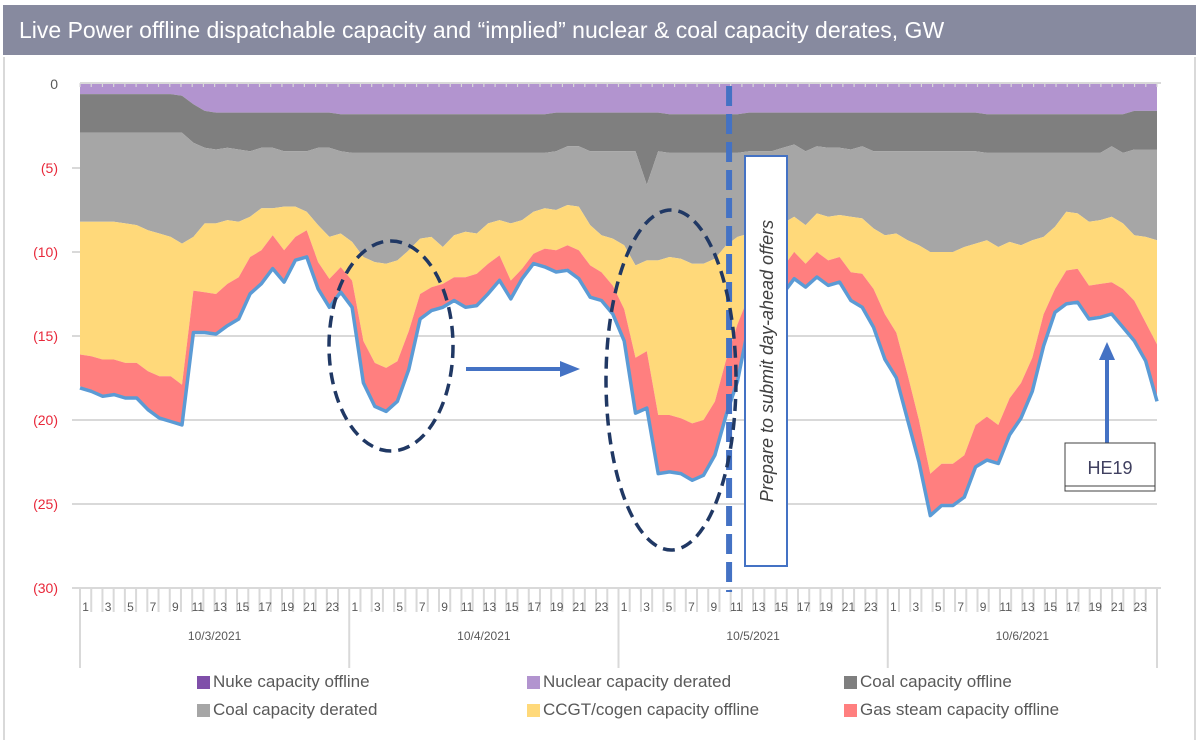  I want to click on right-arrow-head, so click(570, 369).